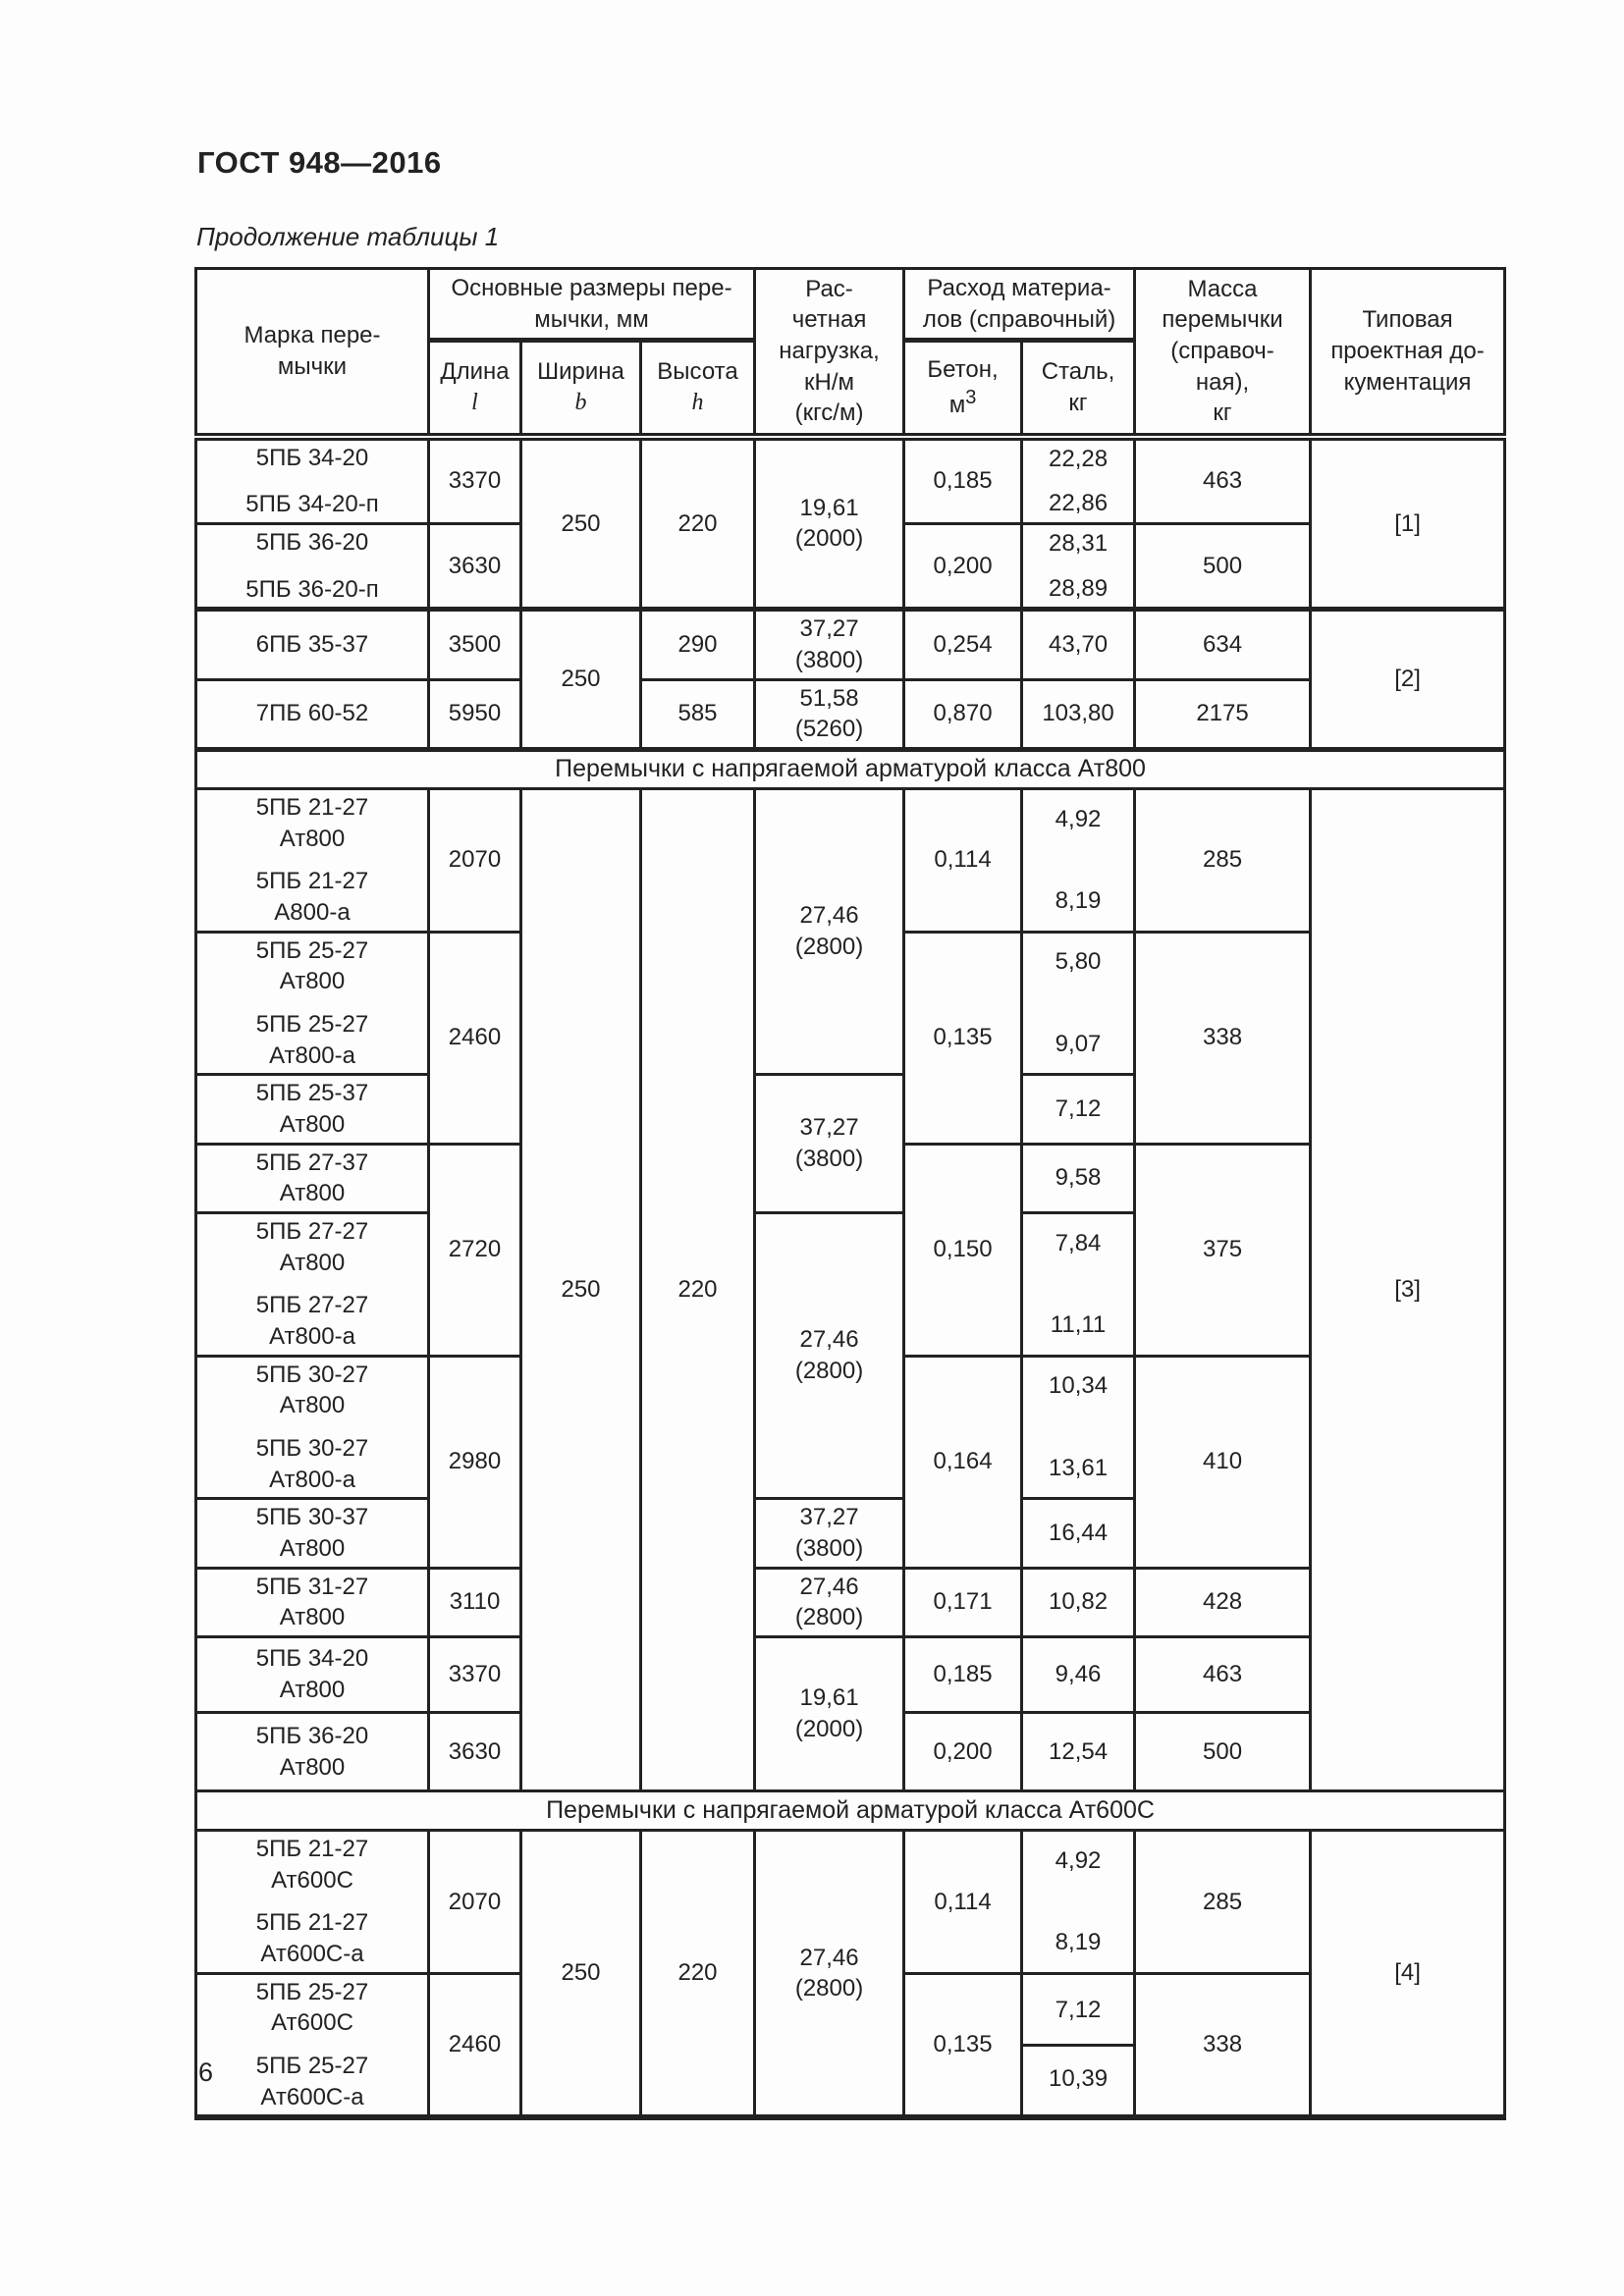 This screenshot has width=1624, height=2296. What do you see at coordinates (963, 565) in the screenshot?
I see `cell-line: 0,200` at bounding box center [963, 565].